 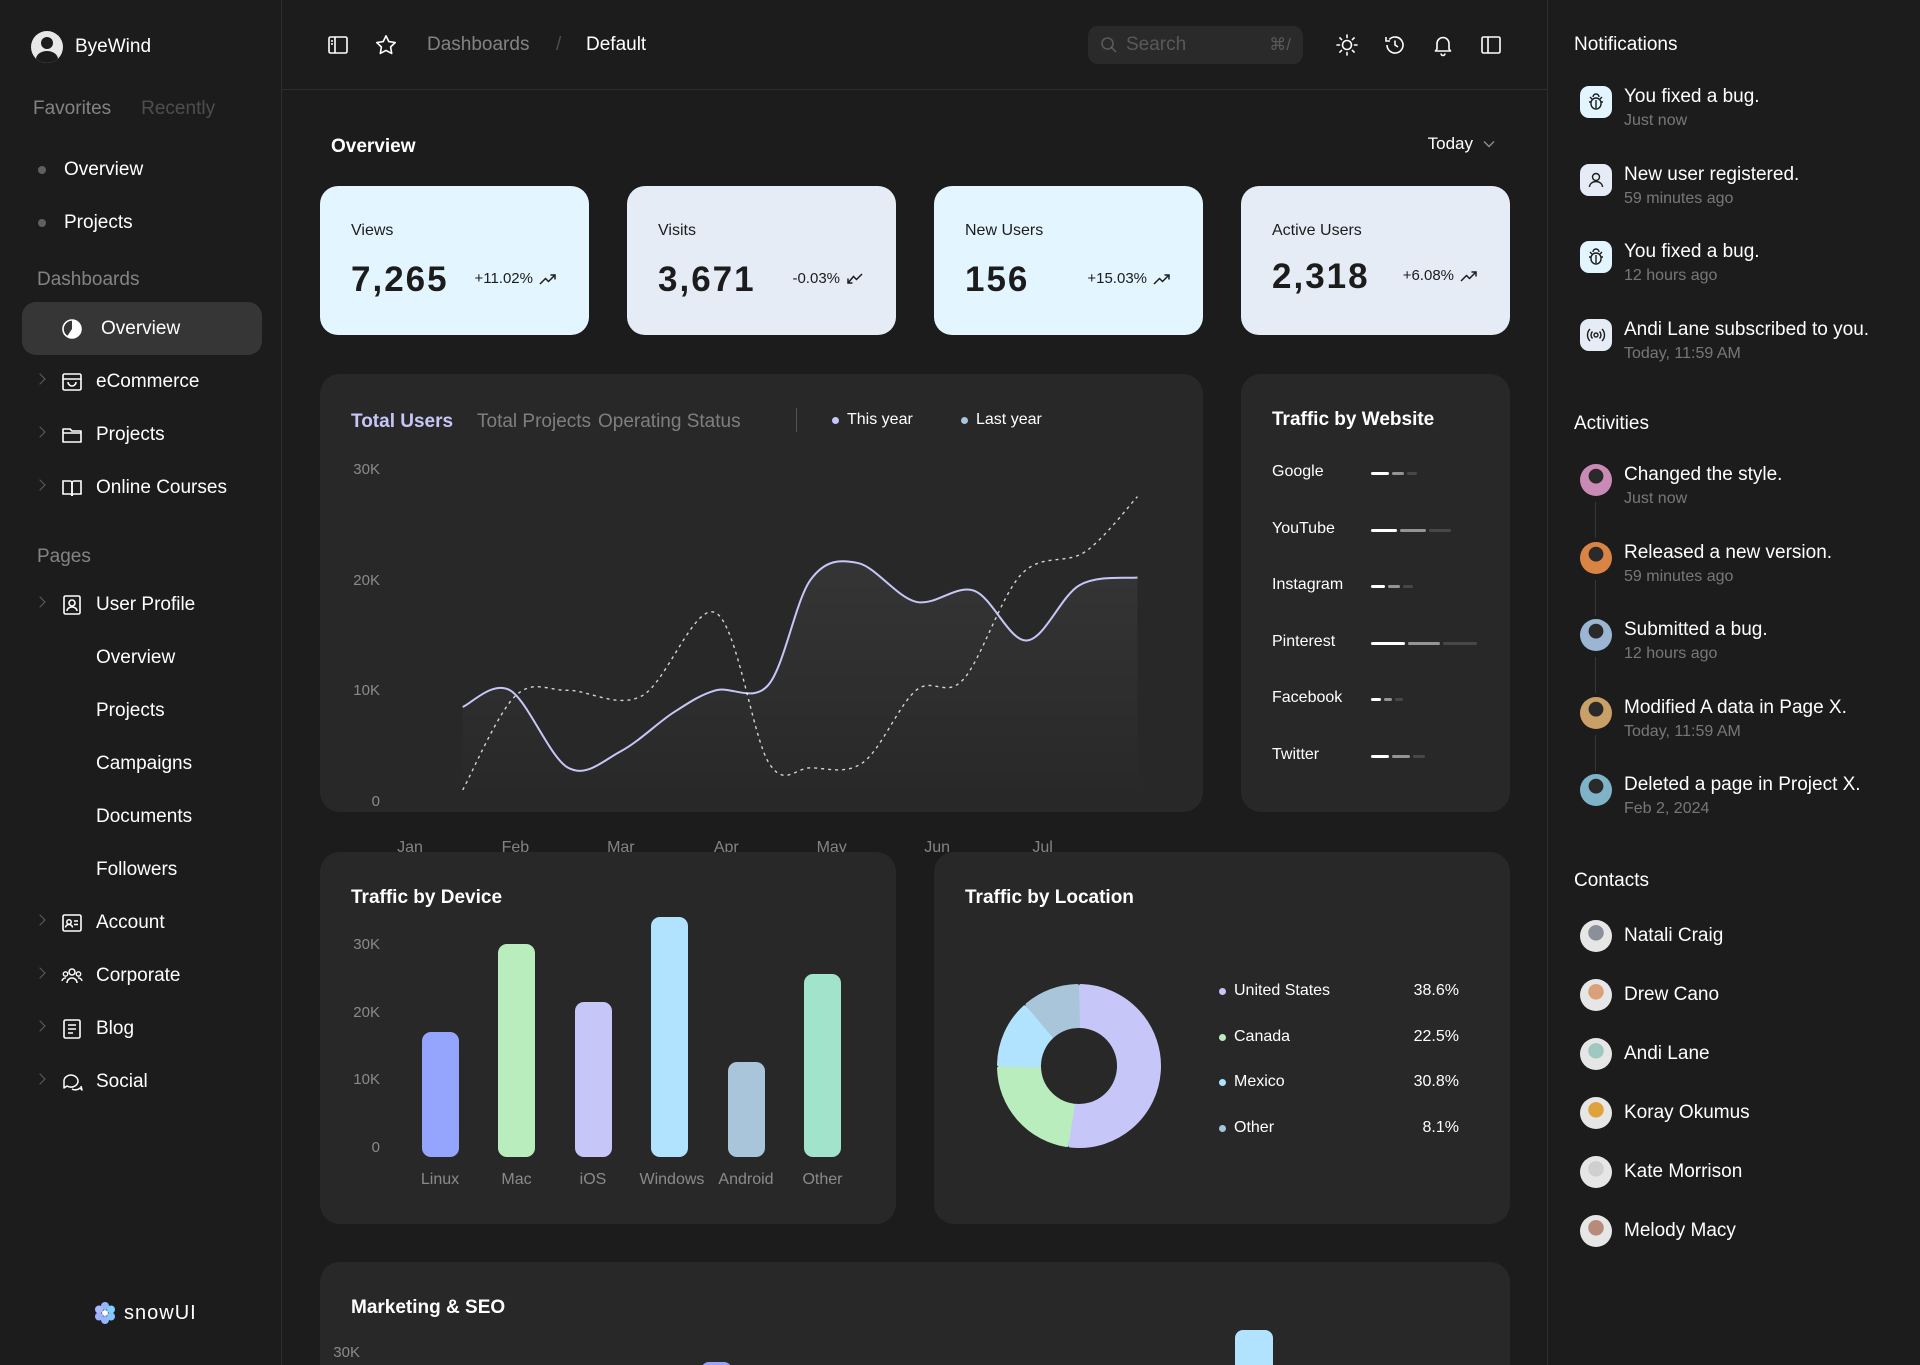 I want to click on sidebar-subitem-documents: Documents, so click(x=142, y=816).